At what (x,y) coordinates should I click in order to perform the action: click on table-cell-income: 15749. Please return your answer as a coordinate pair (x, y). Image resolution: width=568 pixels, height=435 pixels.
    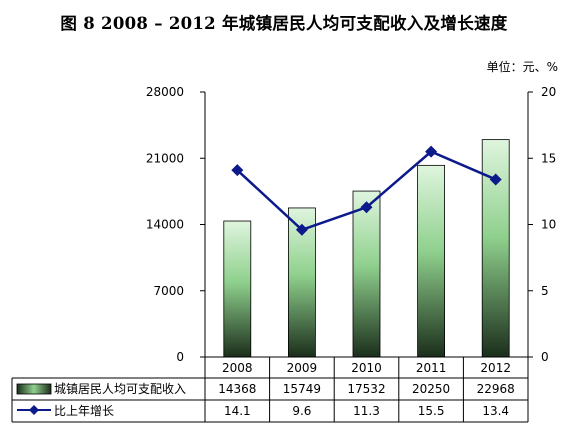
    Looking at the image, I should click on (302, 389).